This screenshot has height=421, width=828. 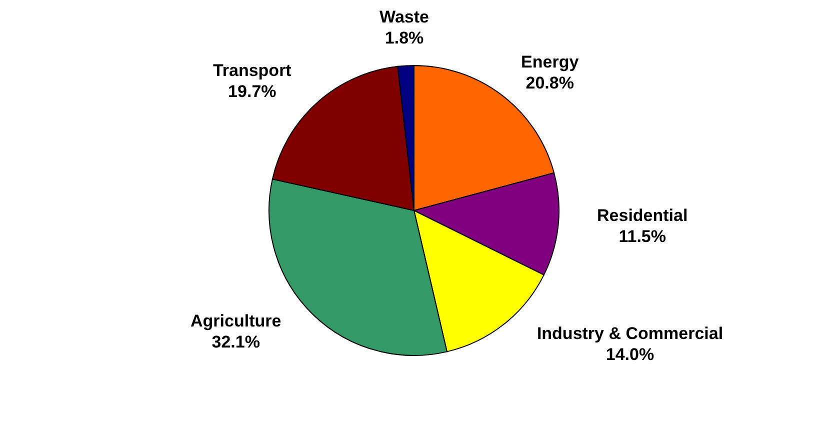 I want to click on slice-label: Transport, so click(x=252, y=70).